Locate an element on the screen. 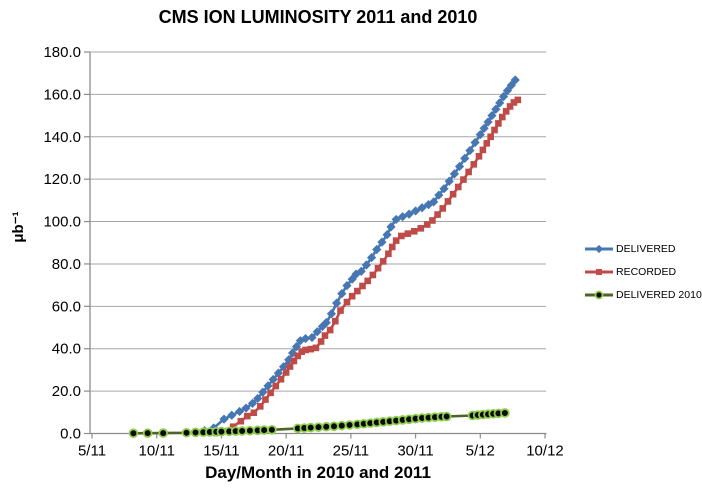 Image resolution: width=702 pixels, height=498 pixels. chart-title: CMS ION LUMINOSITY 2011 and 2010 is located at coordinates (318, 17).